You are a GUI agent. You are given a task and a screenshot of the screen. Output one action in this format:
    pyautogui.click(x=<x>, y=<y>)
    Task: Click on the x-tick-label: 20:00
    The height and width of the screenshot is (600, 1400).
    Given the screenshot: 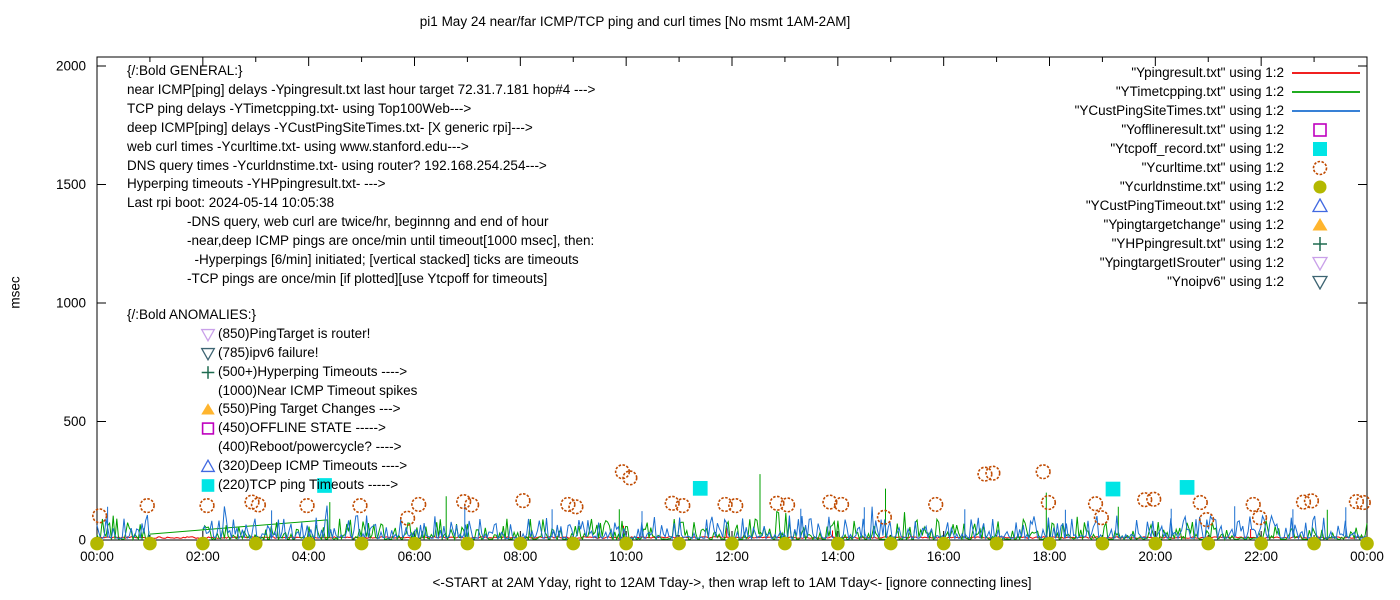 What is the action you would take?
    pyautogui.click(x=1155, y=556)
    